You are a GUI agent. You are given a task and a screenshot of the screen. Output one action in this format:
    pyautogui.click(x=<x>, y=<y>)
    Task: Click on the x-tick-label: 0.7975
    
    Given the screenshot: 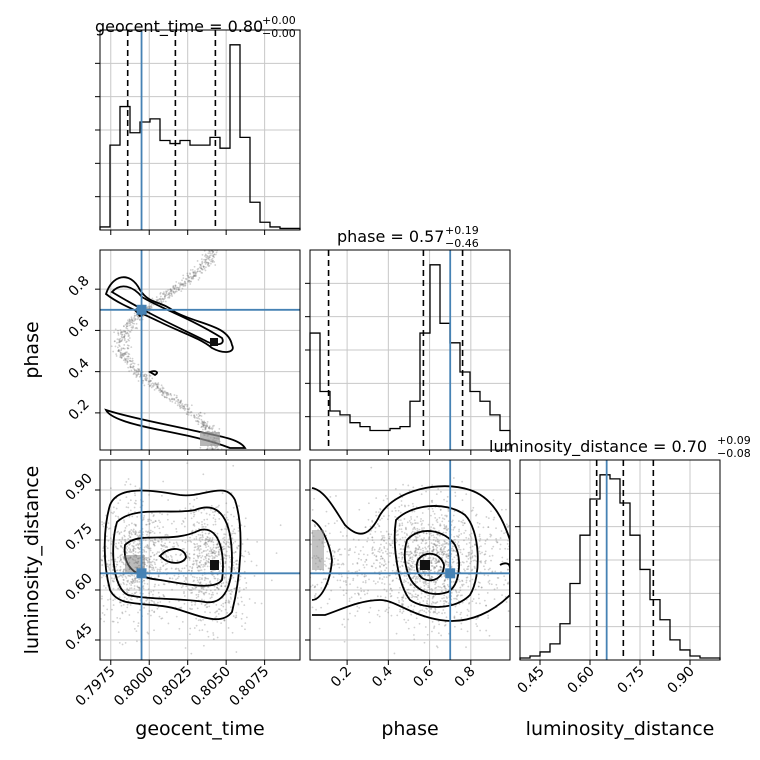 What is the action you would take?
    pyautogui.click(x=96, y=687)
    